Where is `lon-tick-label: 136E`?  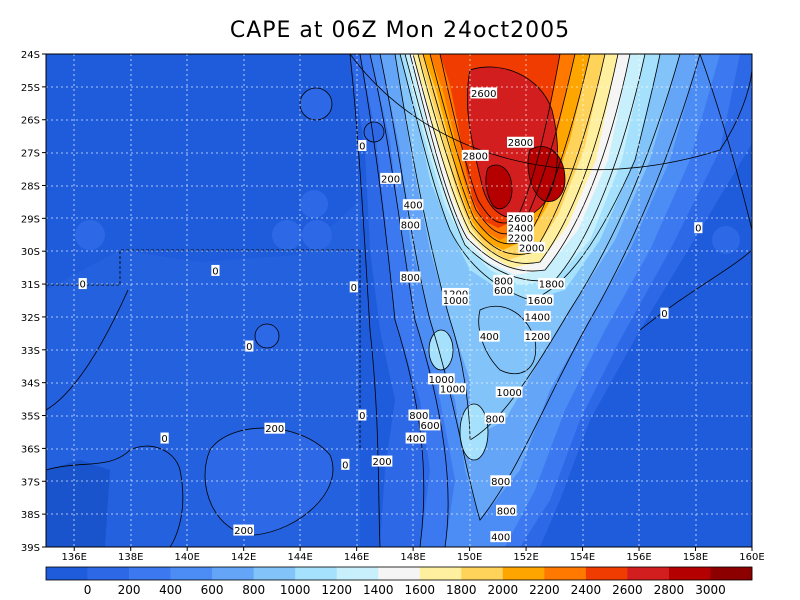 lon-tick-label: 136E is located at coordinates (74, 557).